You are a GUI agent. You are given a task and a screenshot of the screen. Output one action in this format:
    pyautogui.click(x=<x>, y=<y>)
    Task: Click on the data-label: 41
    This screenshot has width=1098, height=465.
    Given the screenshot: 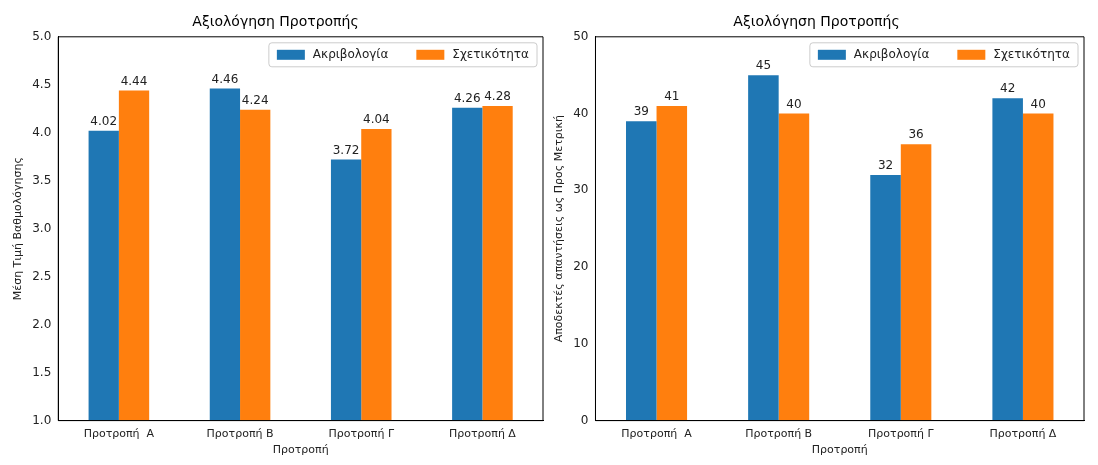 What is the action you would take?
    pyautogui.click(x=672, y=96)
    